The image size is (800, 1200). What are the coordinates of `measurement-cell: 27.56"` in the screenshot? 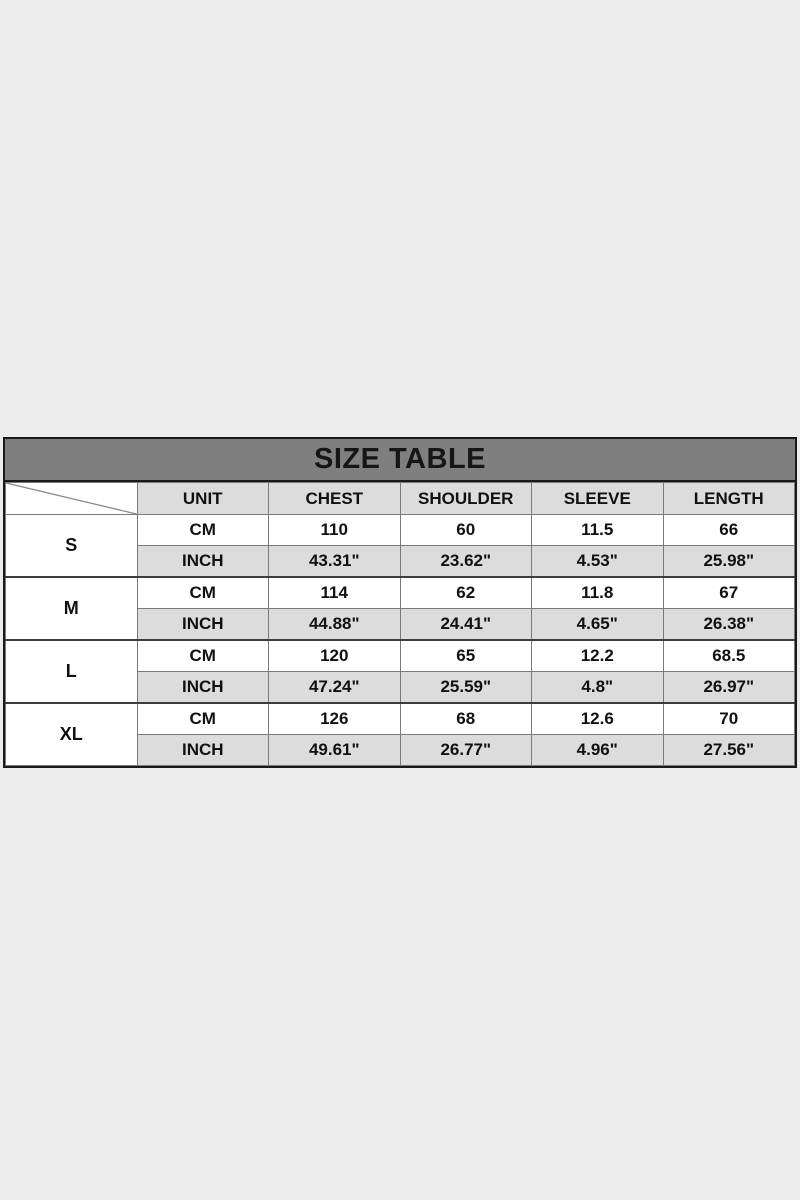 It's located at (728, 750).